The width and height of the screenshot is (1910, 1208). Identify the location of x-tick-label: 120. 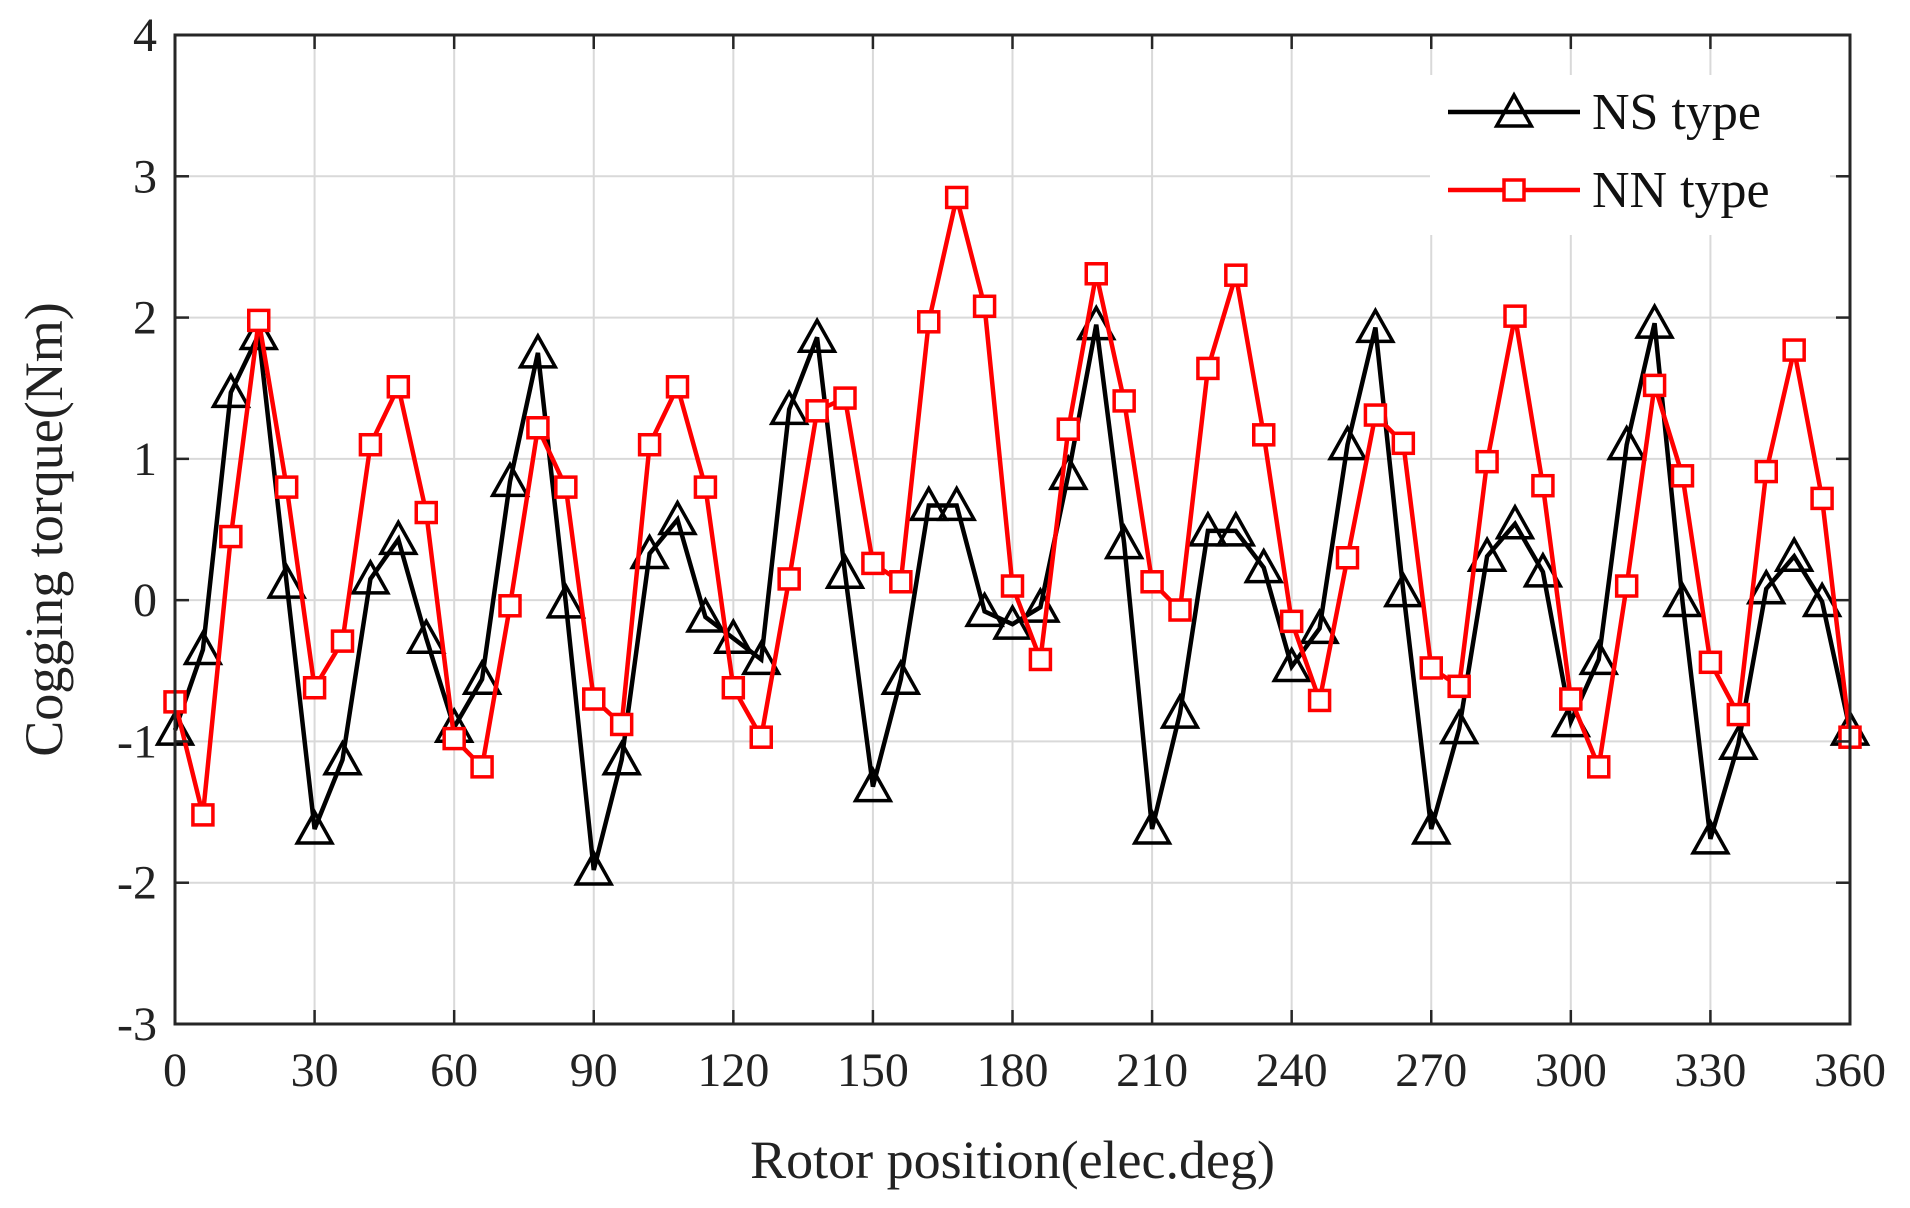
(733, 1070).